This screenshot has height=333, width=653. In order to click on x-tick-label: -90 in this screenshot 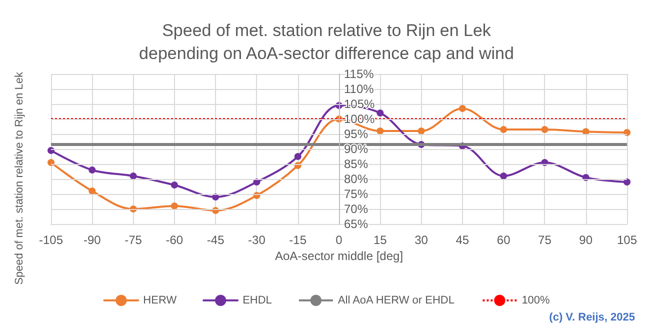, I will do `click(92, 240)`.